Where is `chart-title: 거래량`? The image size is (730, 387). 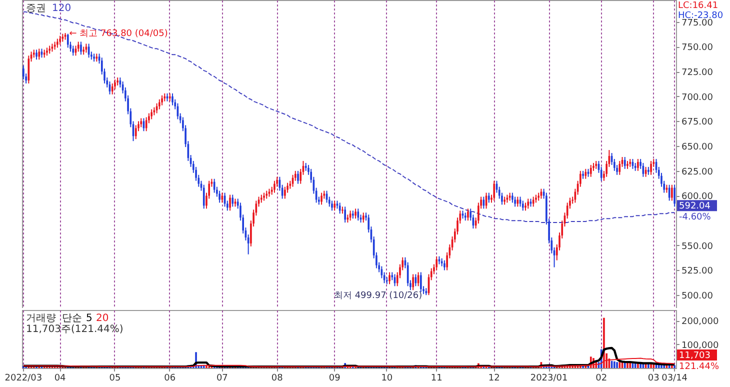 chart-title: 거래량 is located at coordinates (41, 318).